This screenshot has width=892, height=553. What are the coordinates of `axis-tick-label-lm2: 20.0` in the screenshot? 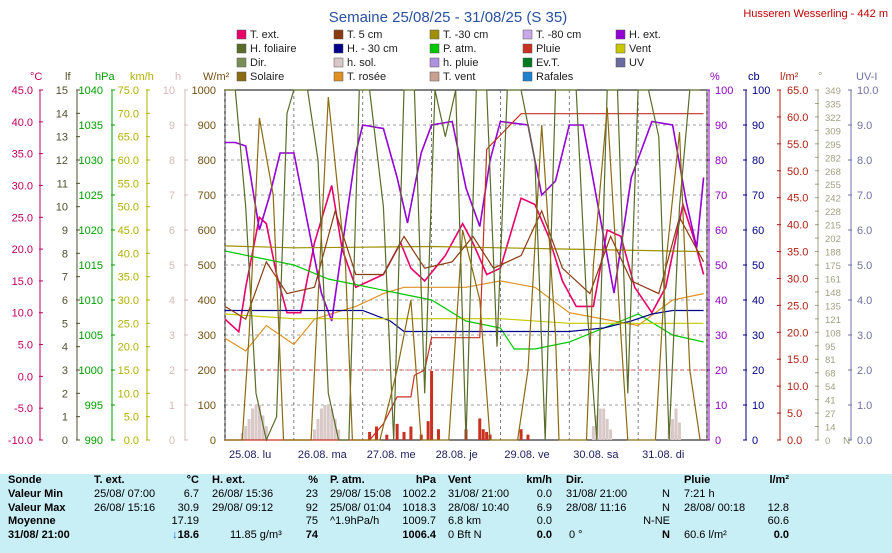 It's located at (797, 333).